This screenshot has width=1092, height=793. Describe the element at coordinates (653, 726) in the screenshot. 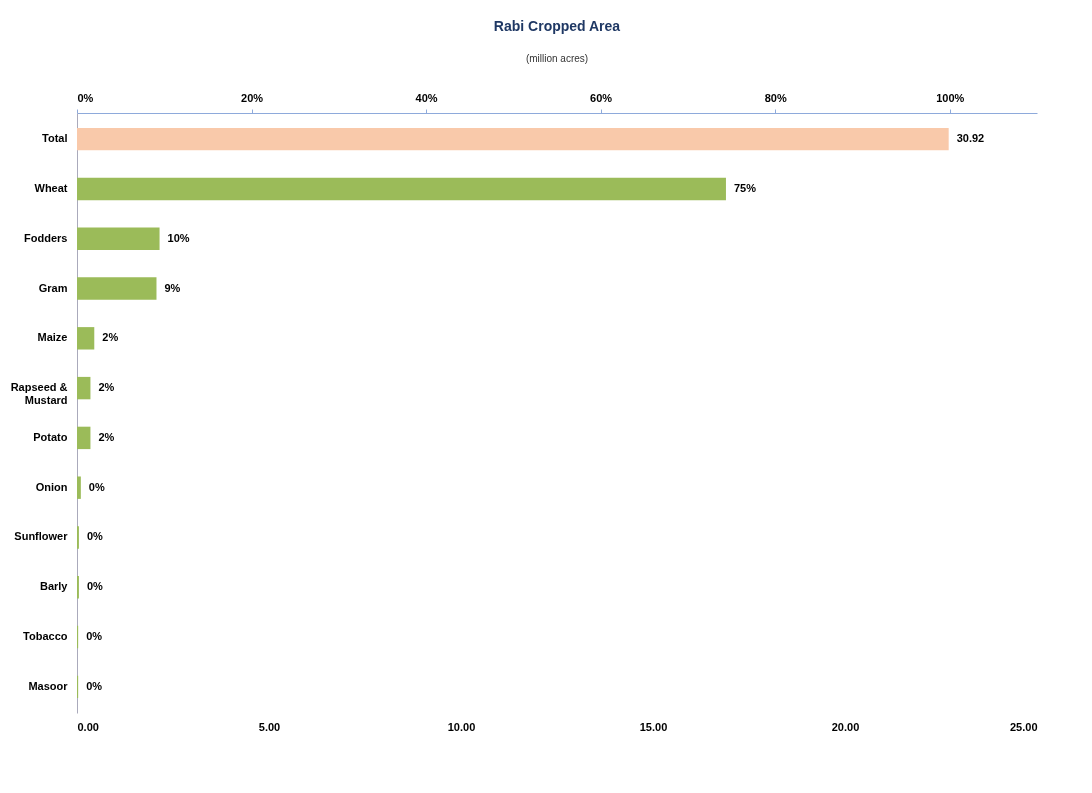

I see `x-tick-label: 15.00` at that location.